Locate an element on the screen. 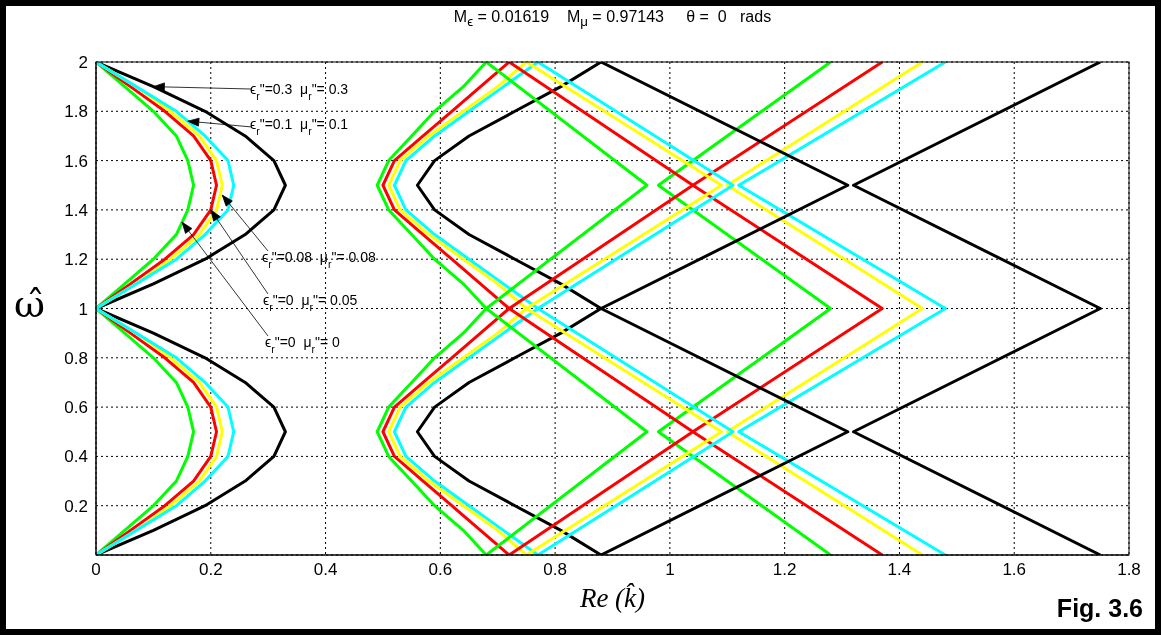 This screenshot has width=1161, height=635. x-tick-label: 0.6 is located at coordinates (440, 570).